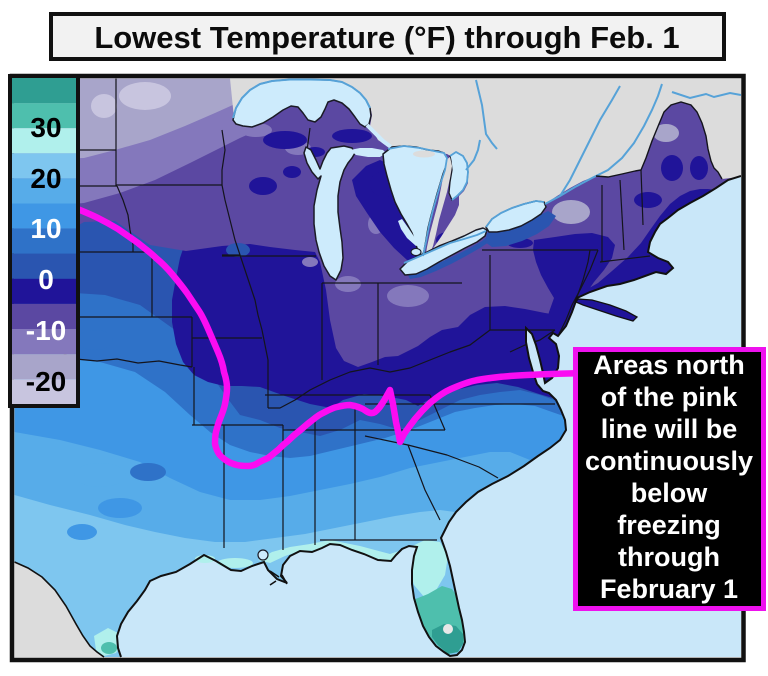 Image resolution: width=768 pixels, height=676 pixels. Describe the element at coordinates (46, 279) in the screenshot. I see `svg-text: 0` at that location.